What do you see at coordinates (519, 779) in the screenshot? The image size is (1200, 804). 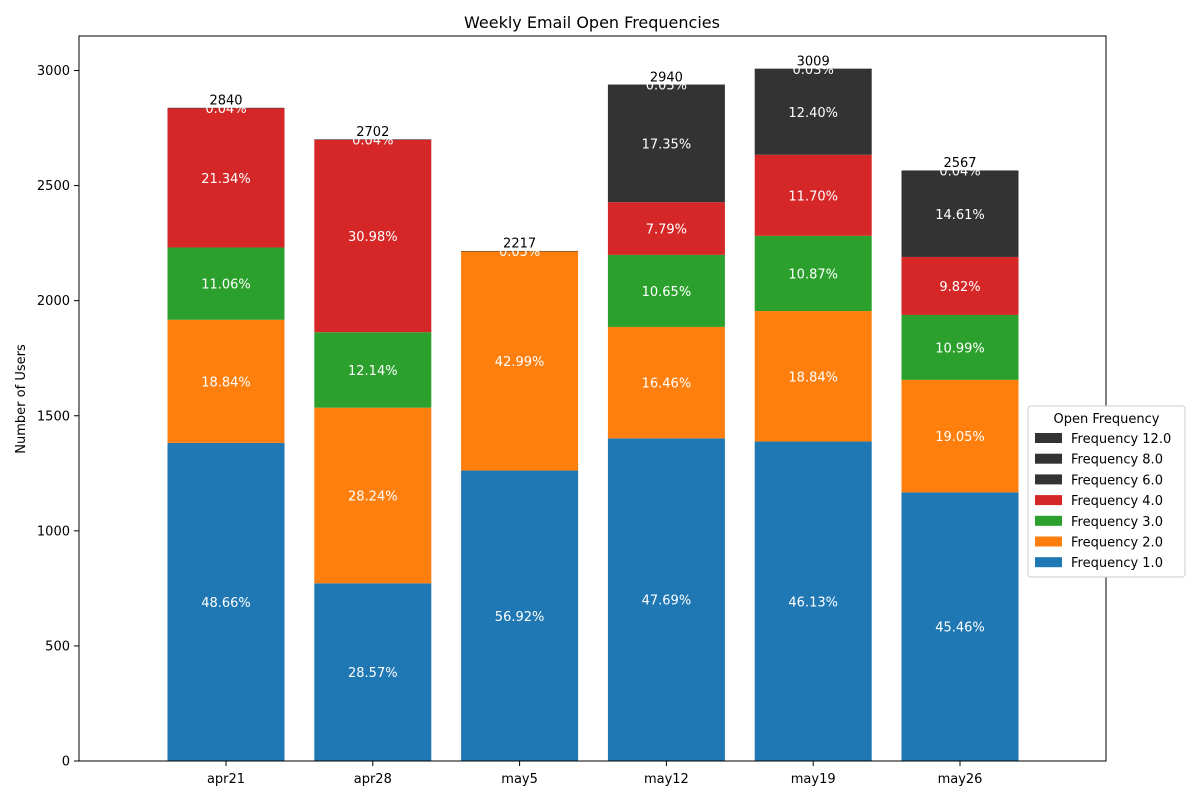 I see `x-tick-label: may5` at bounding box center [519, 779].